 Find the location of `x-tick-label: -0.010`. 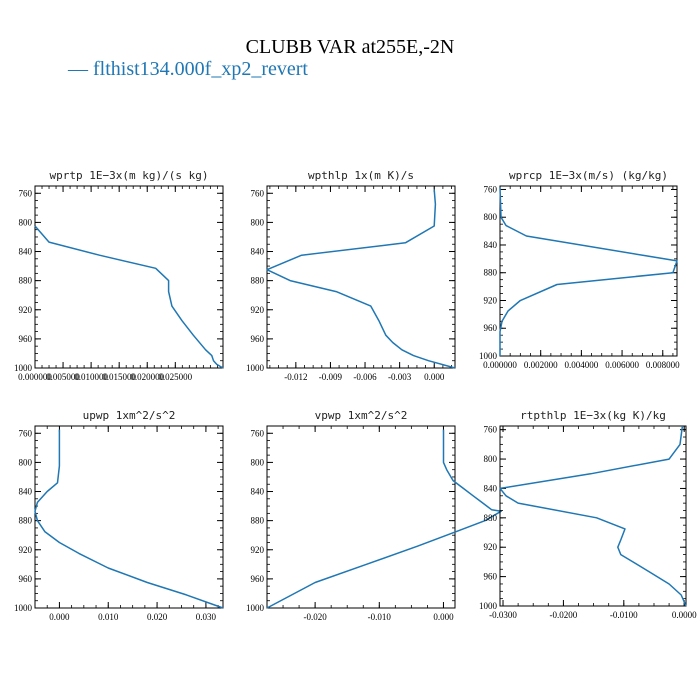

x-tick-label: -0.010 is located at coordinates (380, 617).